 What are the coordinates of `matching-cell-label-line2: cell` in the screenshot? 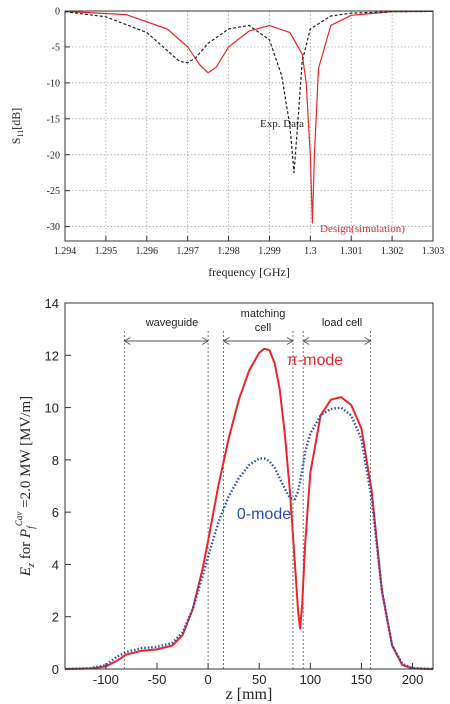 It's located at (263, 328).